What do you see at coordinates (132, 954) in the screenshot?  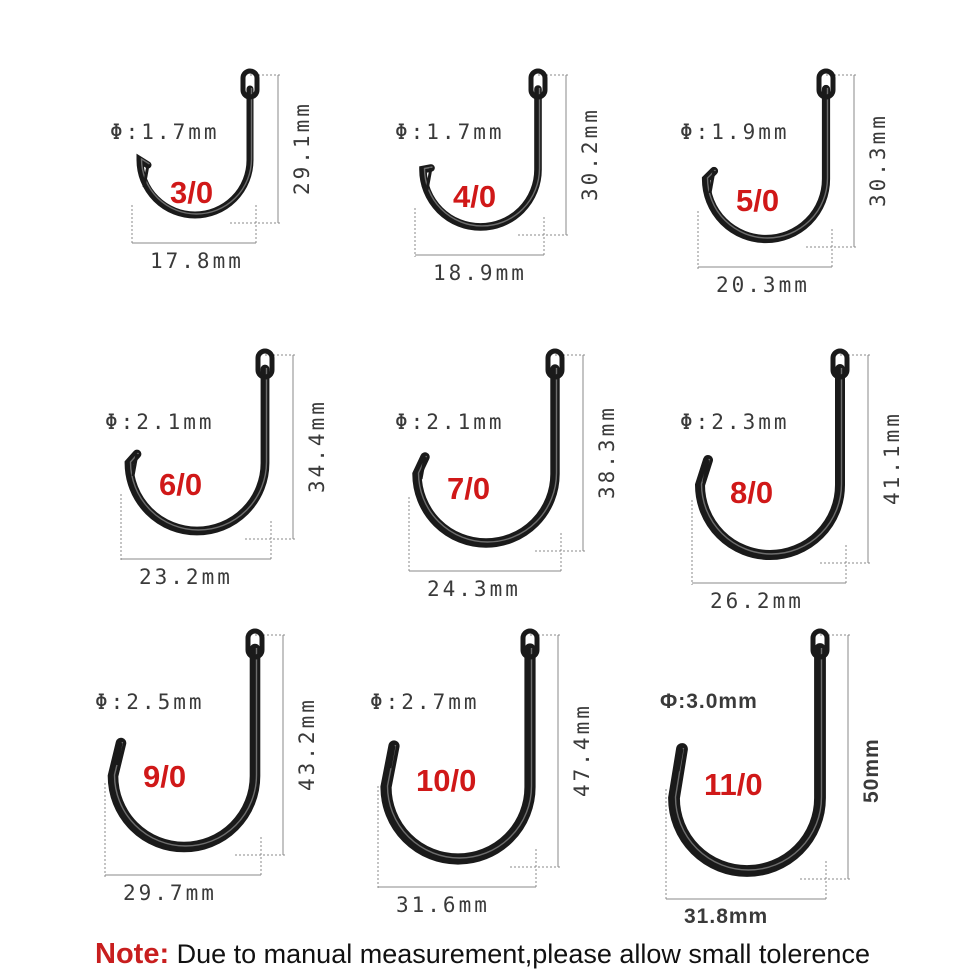 I see `note-lead: Note:` at bounding box center [132, 954].